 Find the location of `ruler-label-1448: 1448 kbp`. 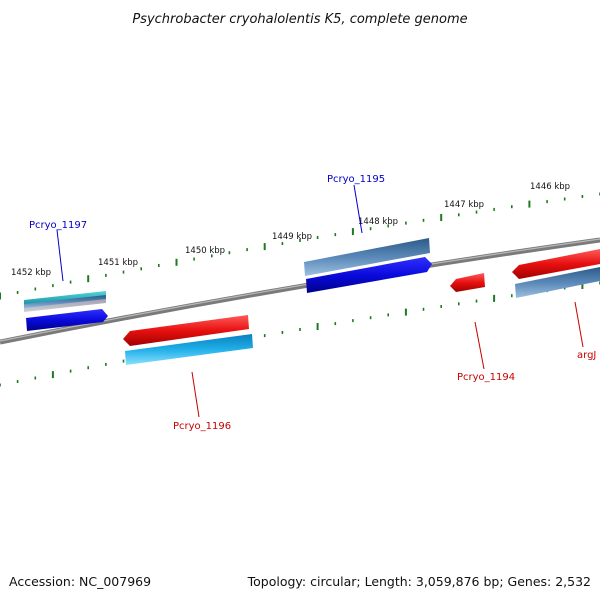

ruler-label-1448: 1448 kbp is located at coordinates (378, 222).